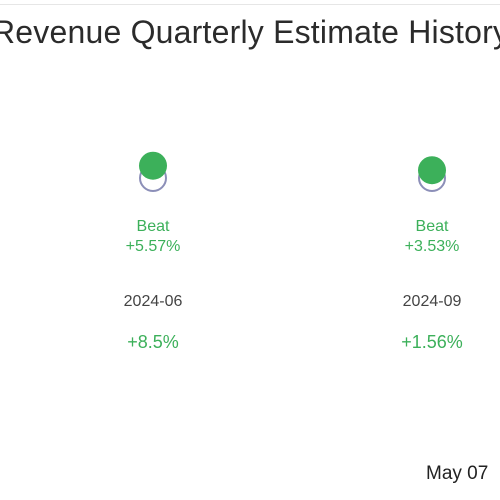  What do you see at coordinates (432, 342) in the screenshot?
I see `growth-label: +1.56%` at bounding box center [432, 342].